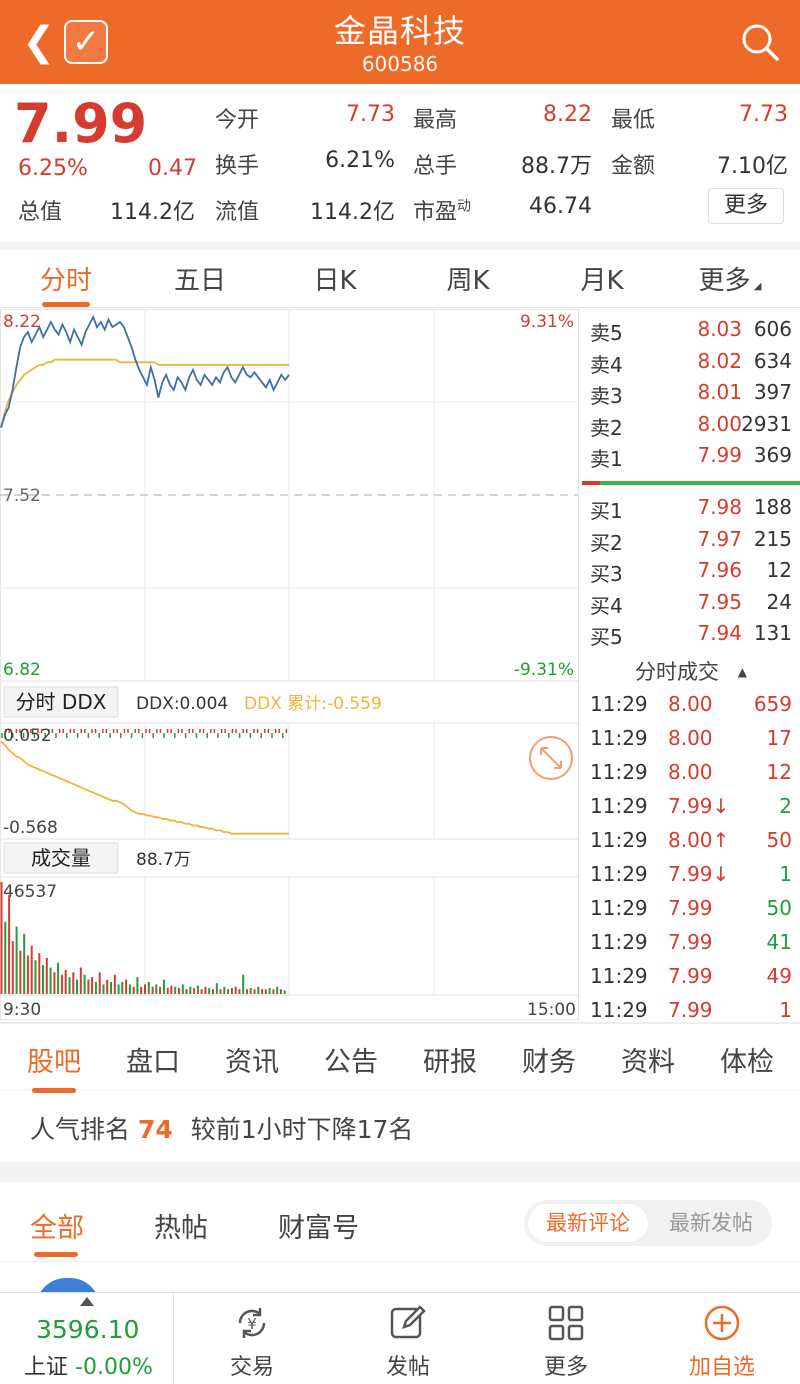 Image resolution: width=800 pixels, height=1384 pixels. Describe the element at coordinates (351, 1059) in the screenshot. I see `community-tab: 公告` at that location.